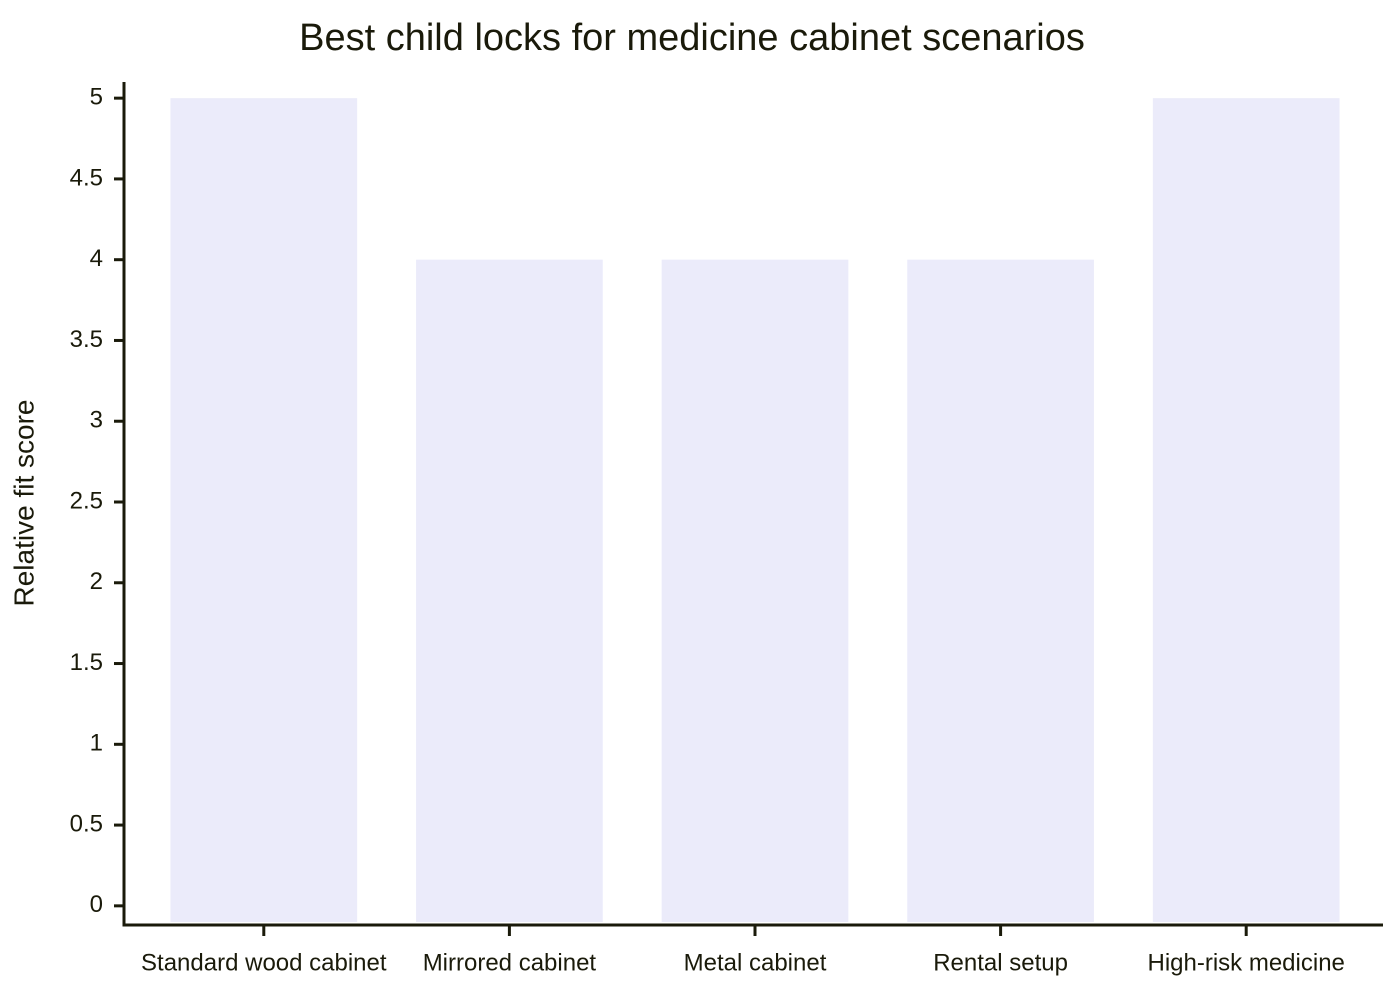  Describe the element at coordinates (86, 500) in the screenshot. I see `y-tick-label: 2.5` at that location.